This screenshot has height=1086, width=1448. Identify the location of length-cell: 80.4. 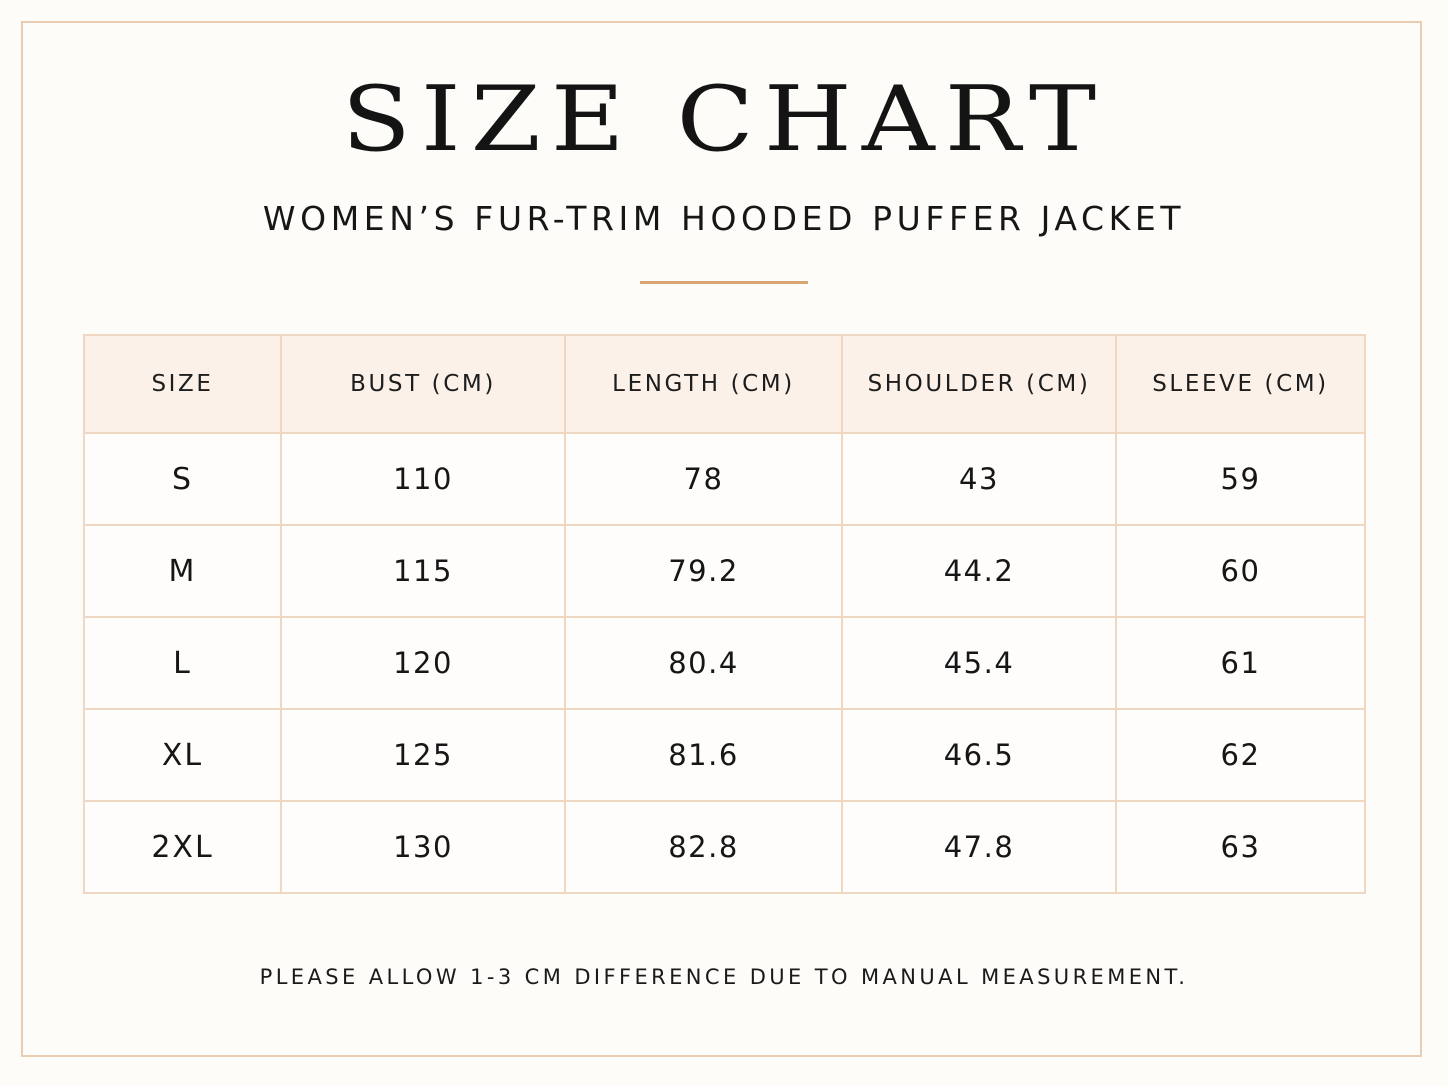
(703, 663).